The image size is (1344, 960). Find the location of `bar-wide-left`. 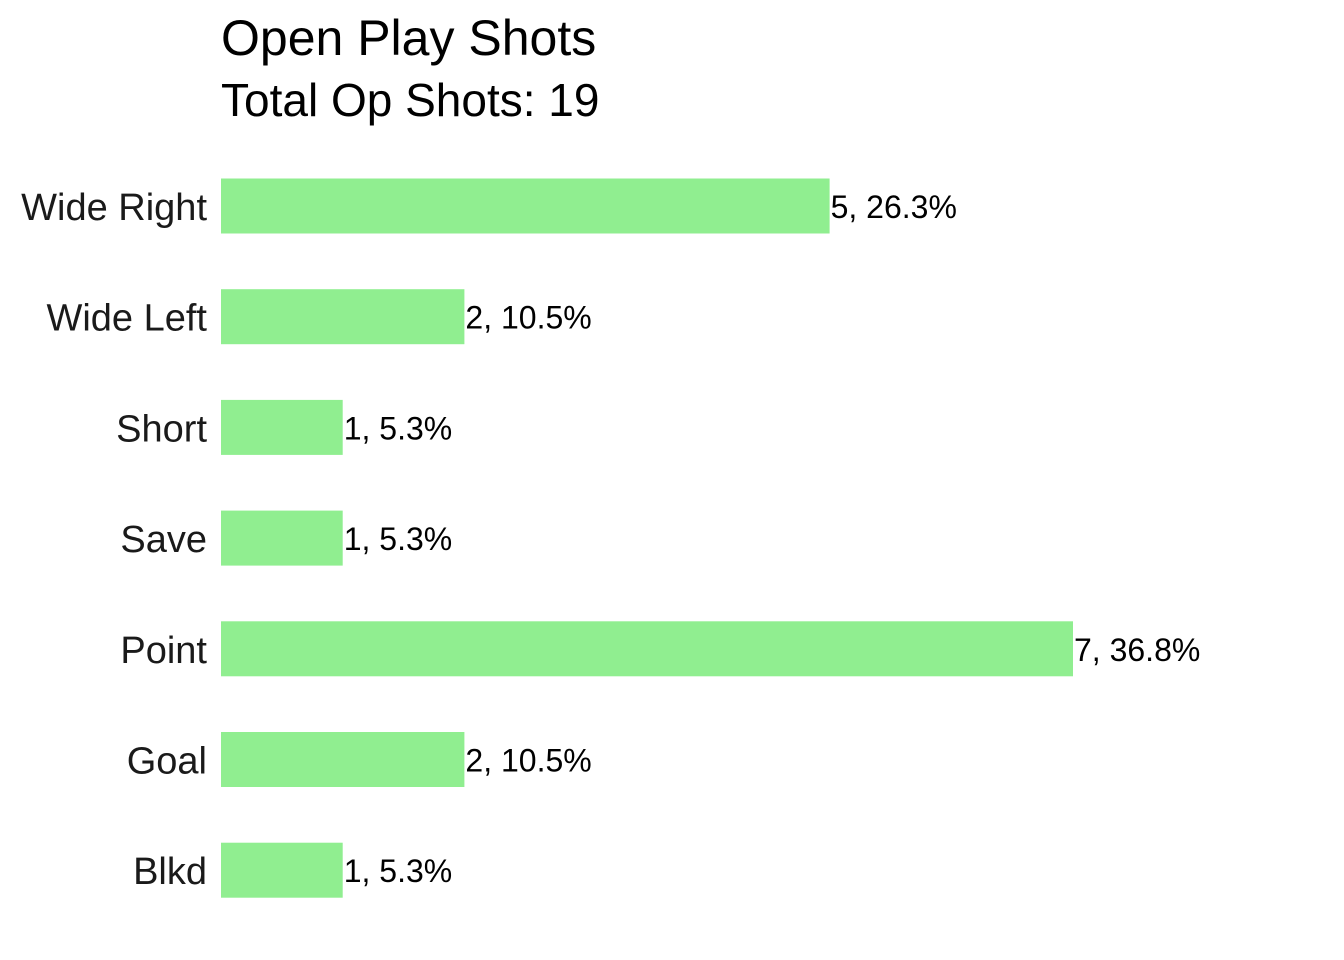

bar-wide-left is located at coordinates (343, 317).